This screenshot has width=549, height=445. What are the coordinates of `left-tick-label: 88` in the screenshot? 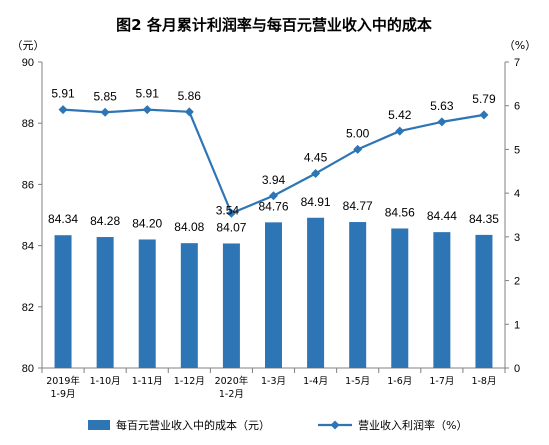 It's located at (28, 124).